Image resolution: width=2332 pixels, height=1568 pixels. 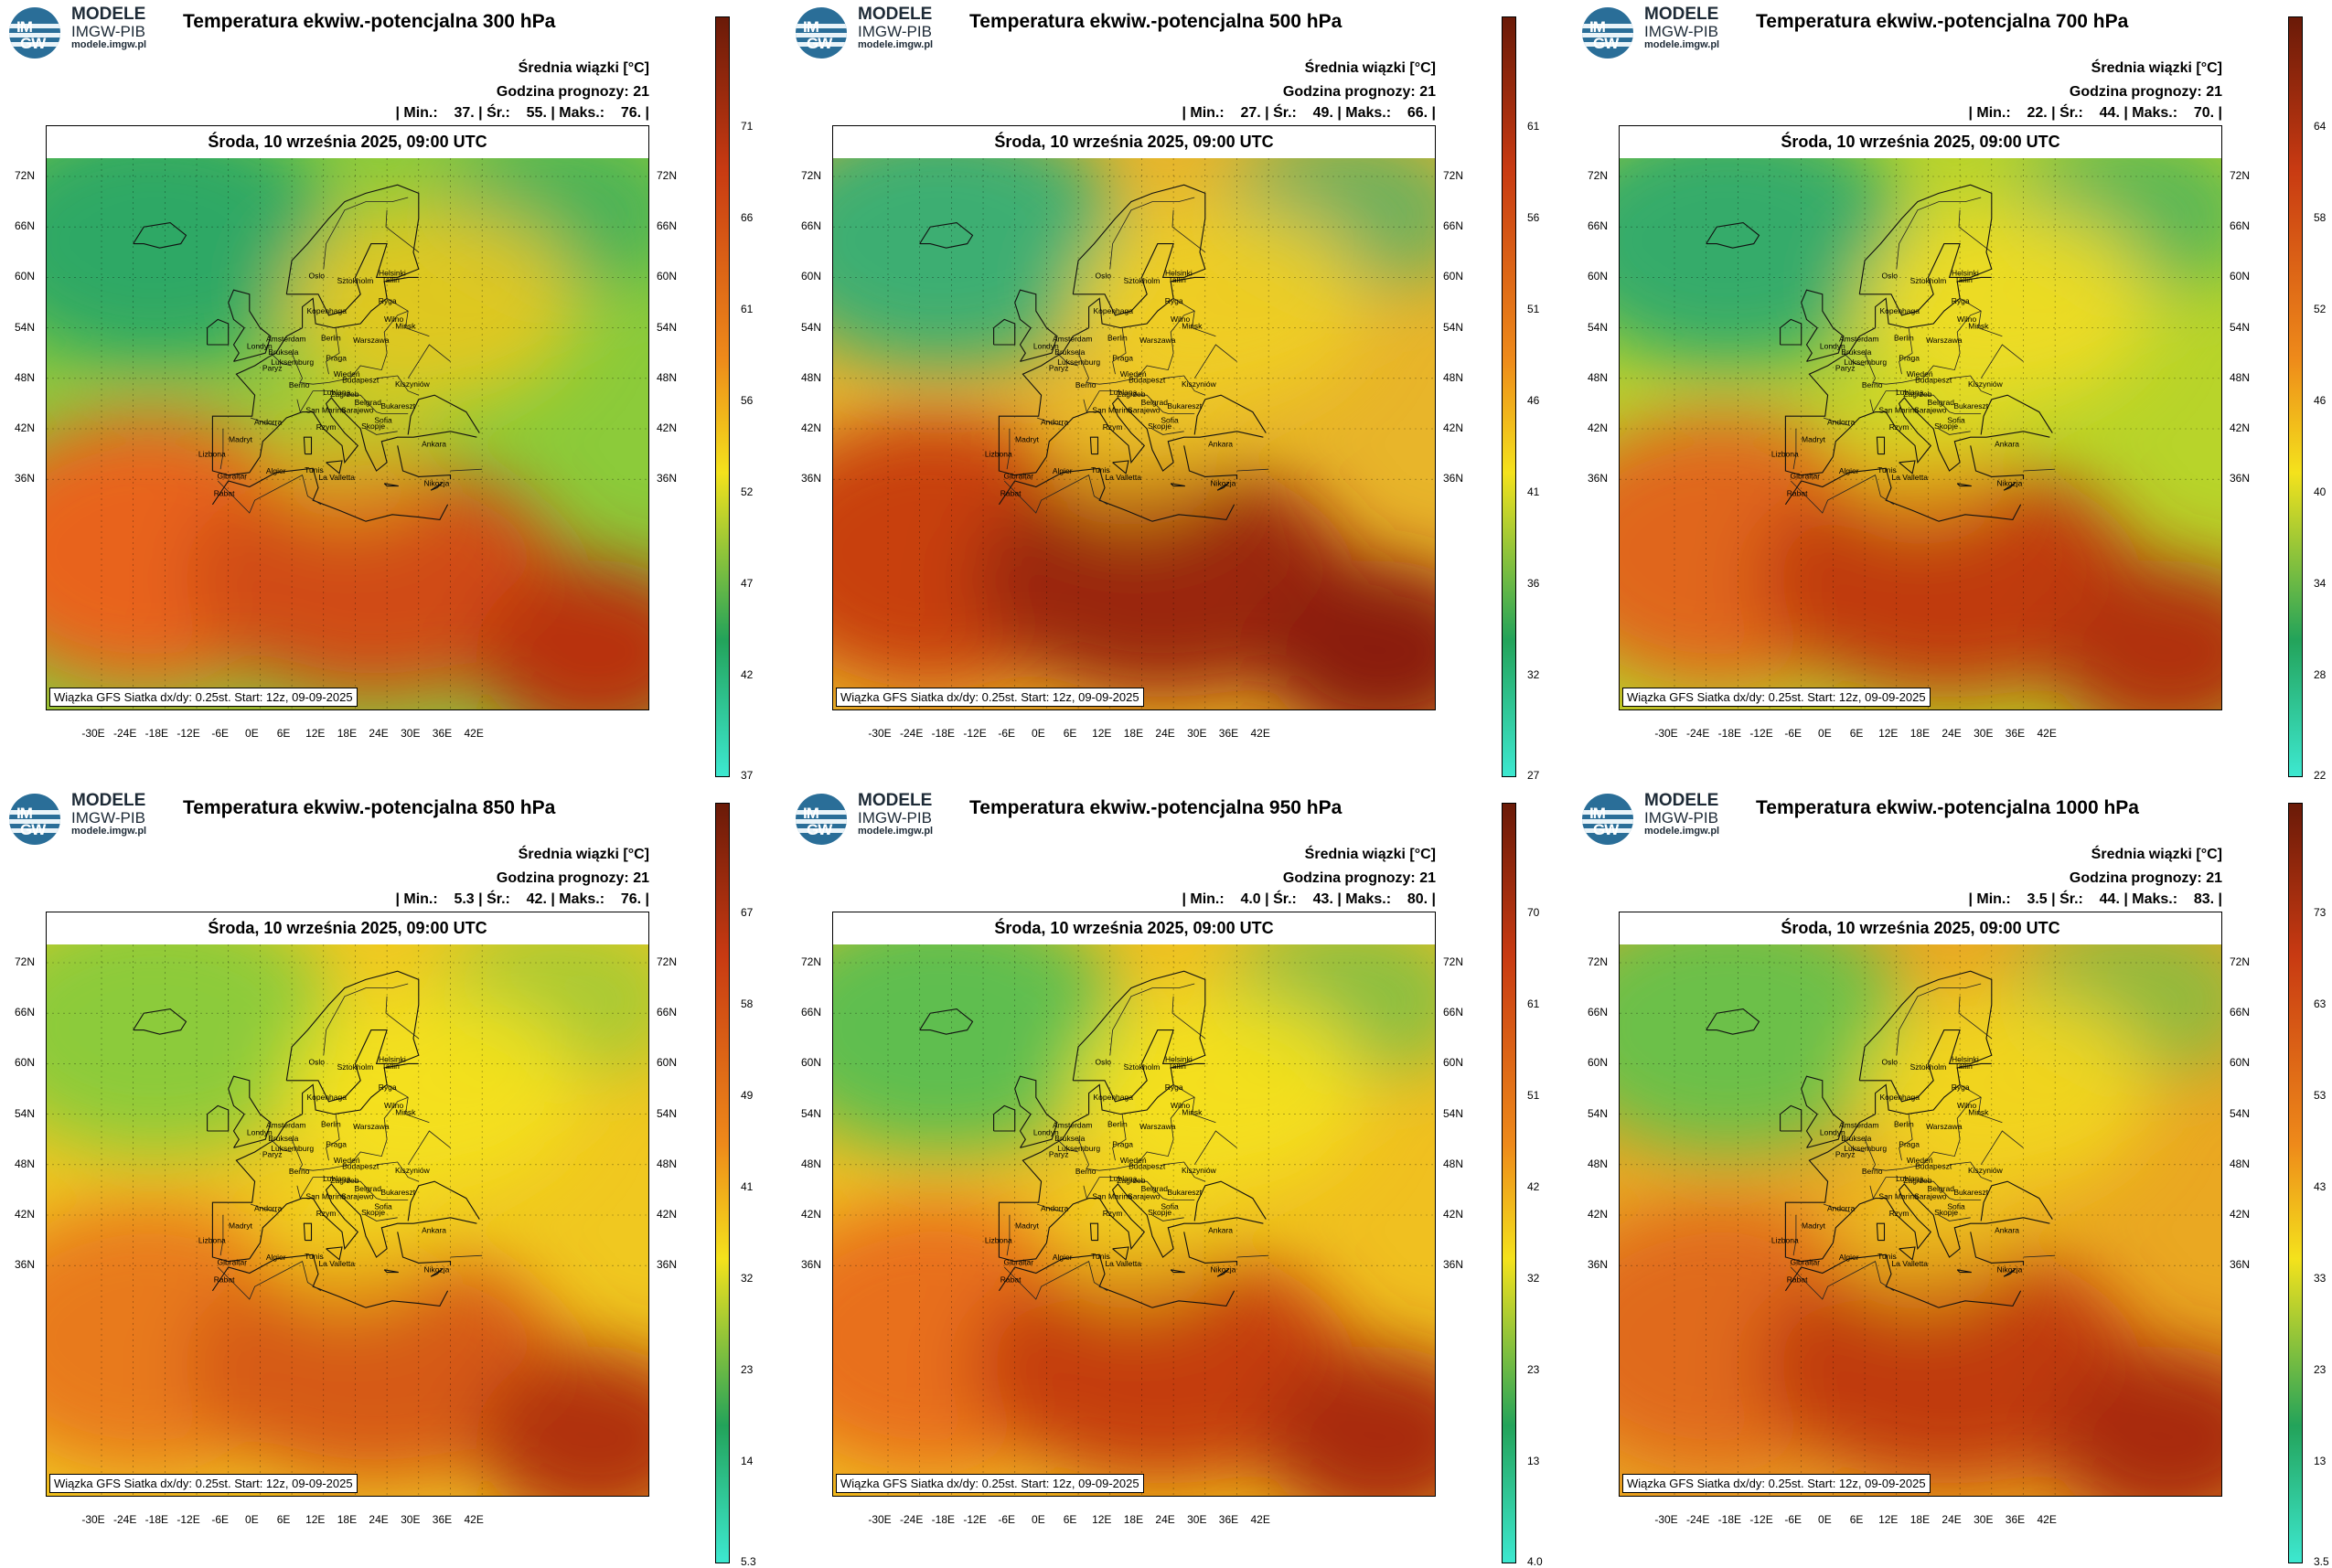 What do you see at coordinates (347, 928) in the screenshot?
I see `date-bar: Środa, 10 września 2025, 09:00 UTC` at bounding box center [347, 928].